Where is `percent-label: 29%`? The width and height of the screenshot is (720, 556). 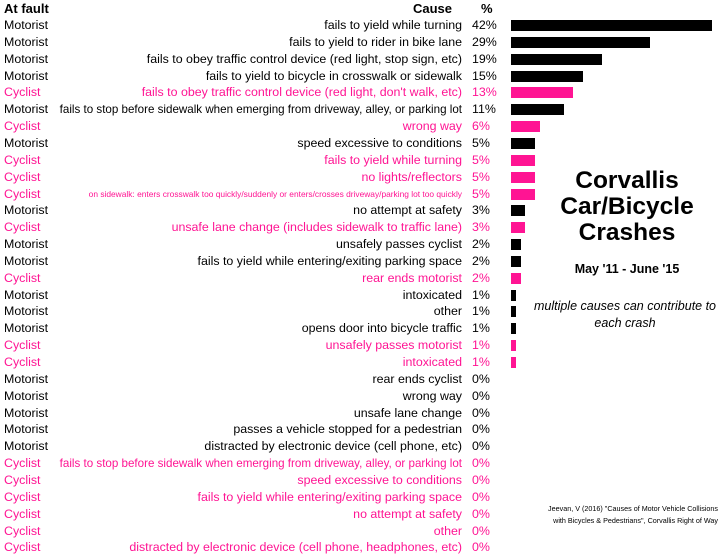 percent-label: 29% is located at coordinates (484, 41).